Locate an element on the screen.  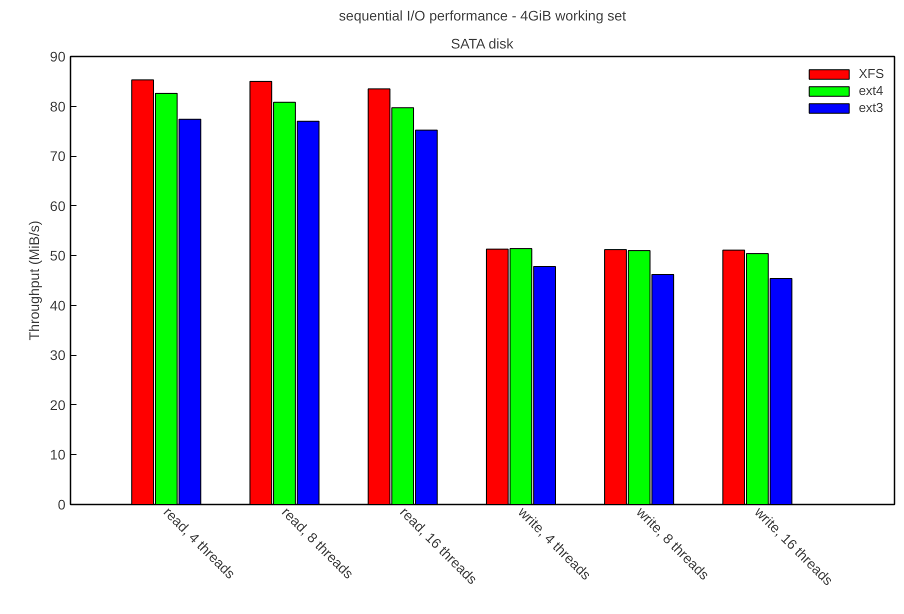
y-tick-label: 80 is located at coordinates (58, 106).